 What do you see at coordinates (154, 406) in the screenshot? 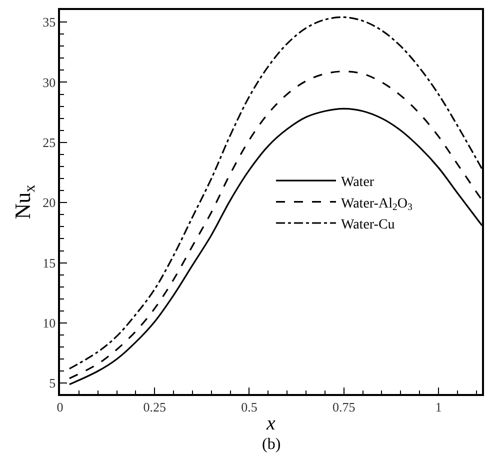
I see `x-tick-label: 0.25` at bounding box center [154, 406].